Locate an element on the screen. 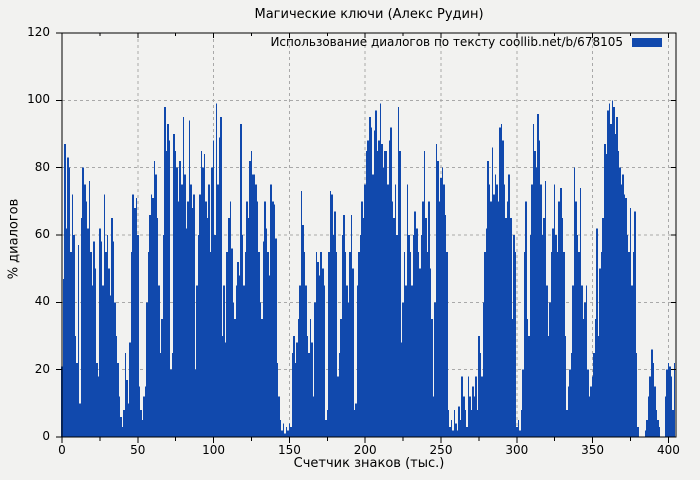 The height and width of the screenshot is (480, 700). x-tick-label: 50 is located at coordinates (138, 450).